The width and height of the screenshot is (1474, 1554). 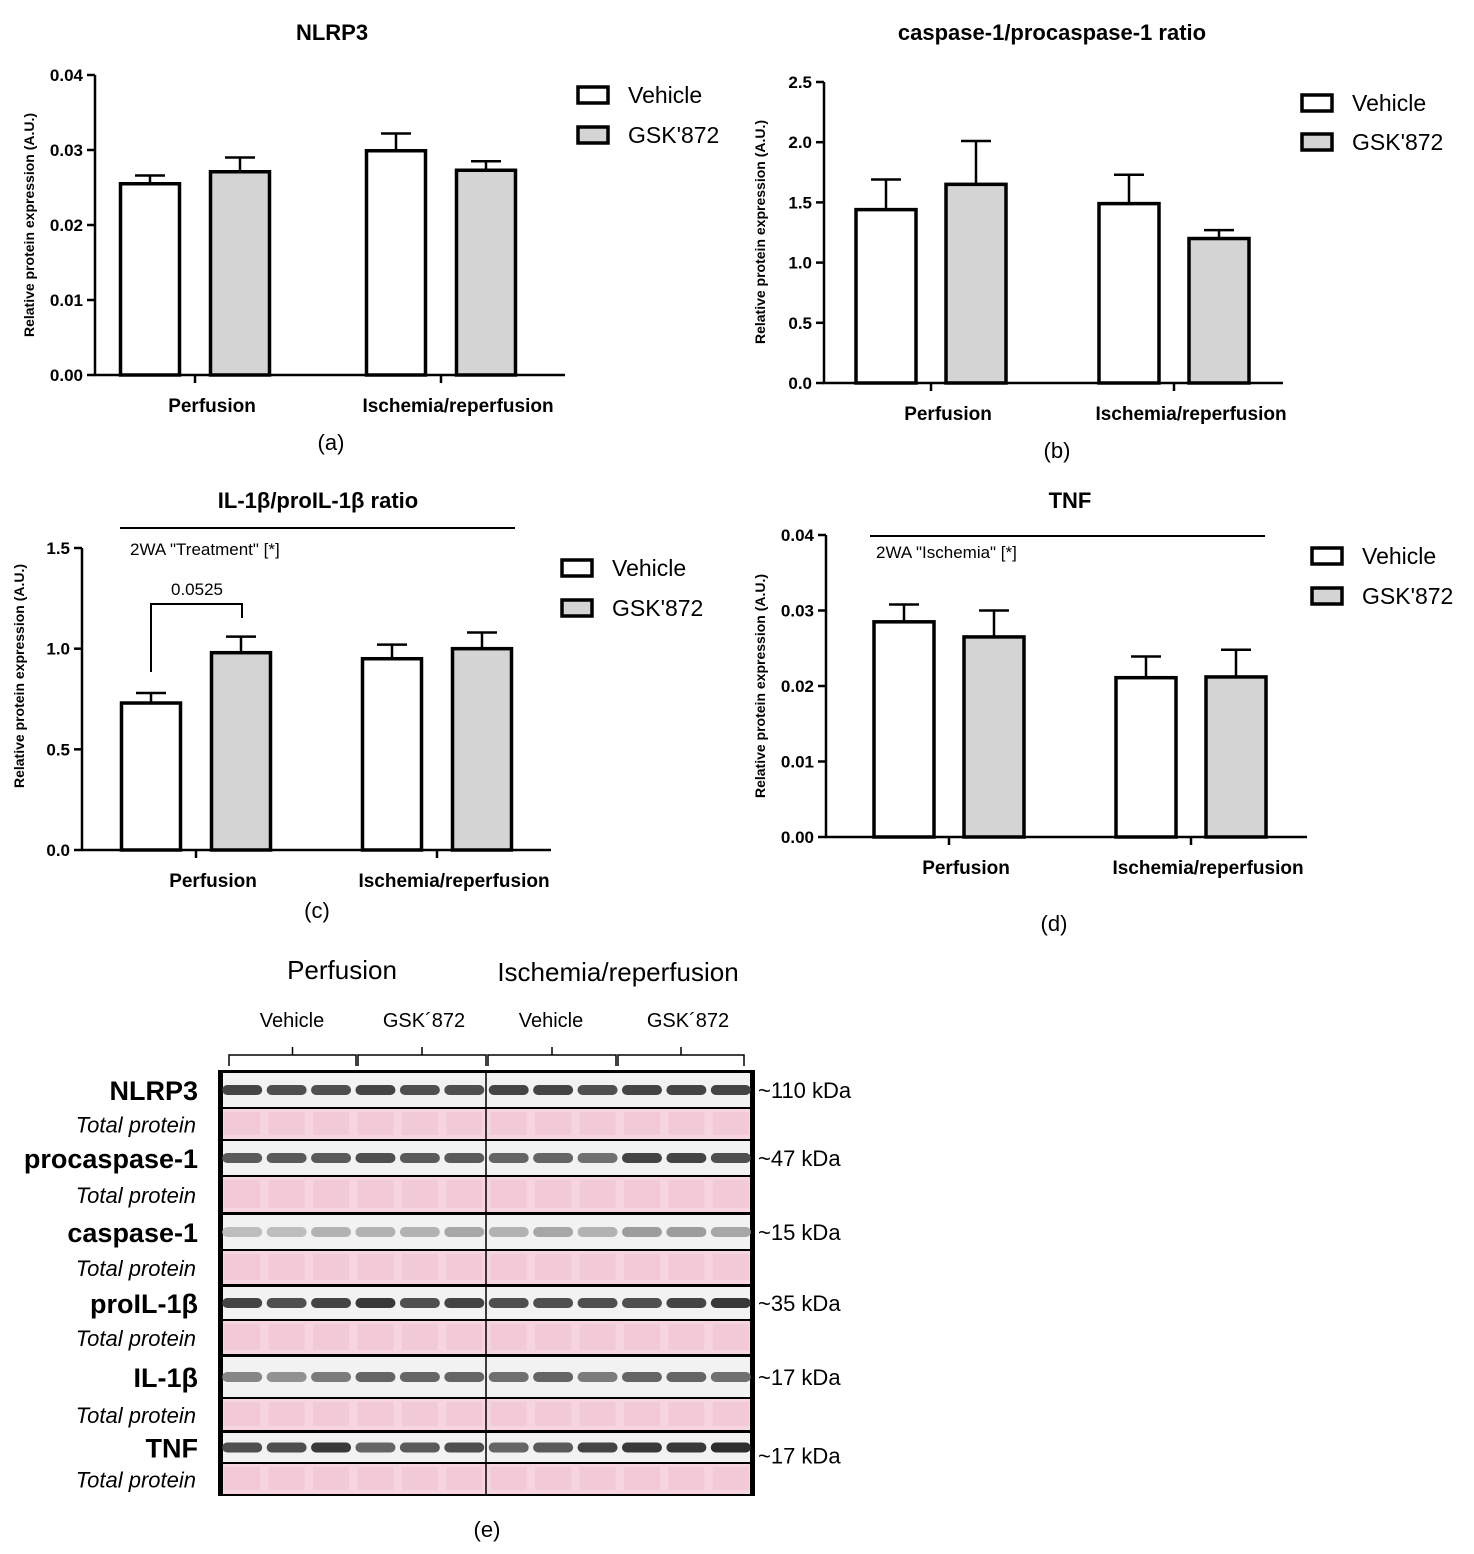 What do you see at coordinates (196, 637) in the screenshot?
I see `significance-bracket` at bounding box center [196, 637].